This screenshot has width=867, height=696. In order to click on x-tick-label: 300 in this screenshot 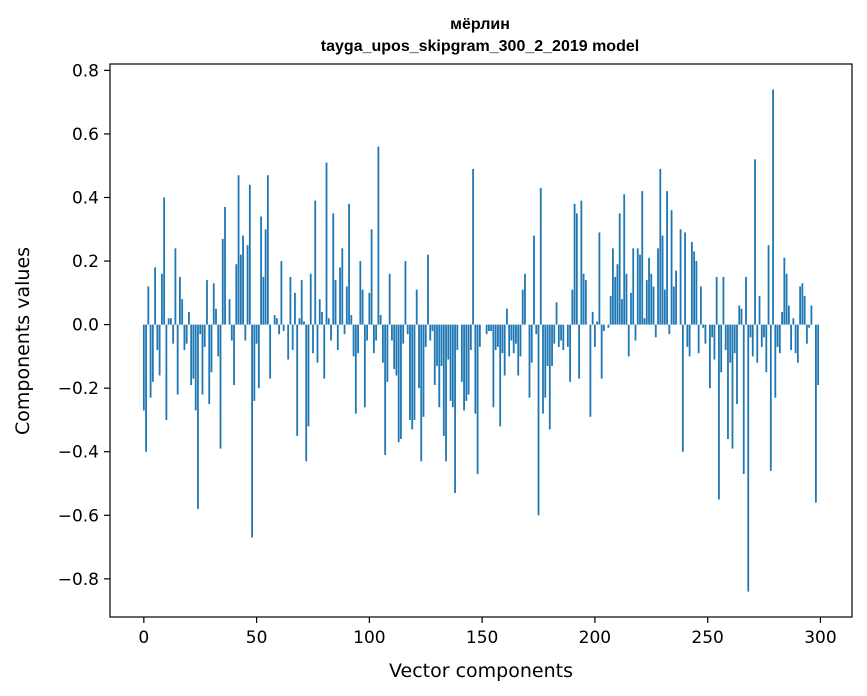, I will do `click(820, 638)`.